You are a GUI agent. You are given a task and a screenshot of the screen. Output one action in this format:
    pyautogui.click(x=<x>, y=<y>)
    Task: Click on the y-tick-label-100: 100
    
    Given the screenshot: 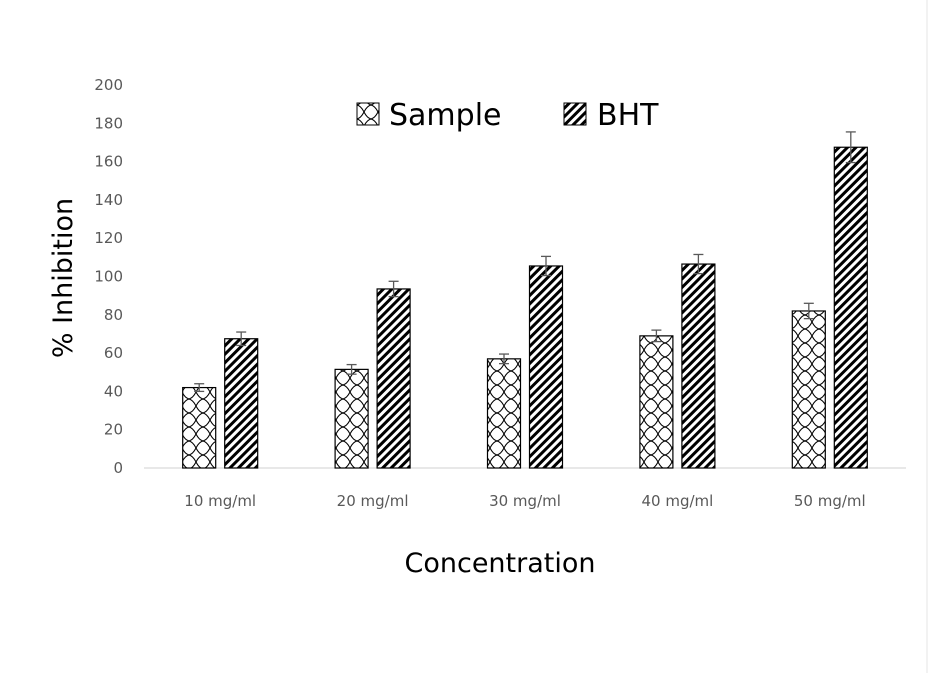 What is the action you would take?
    pyautogui.click(x=108, y=277)
    